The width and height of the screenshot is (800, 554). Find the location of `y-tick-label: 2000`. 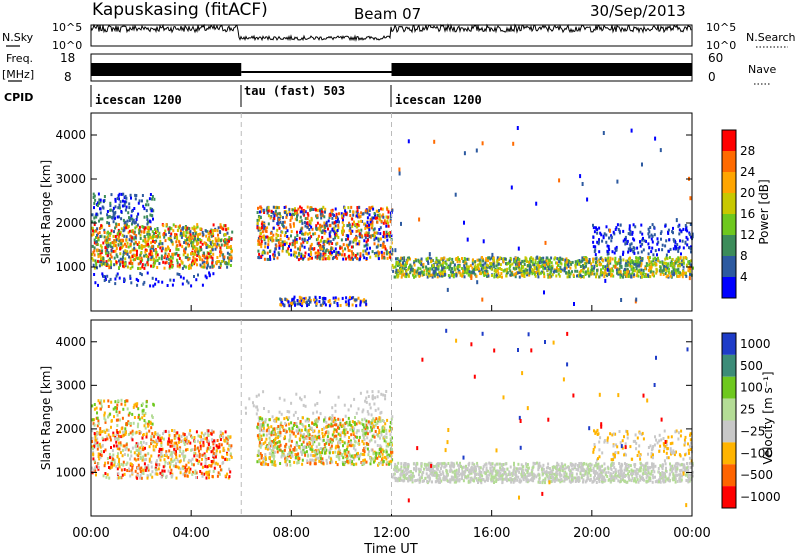

y-tick-label: 2000 is located at coordinates (70, 223).